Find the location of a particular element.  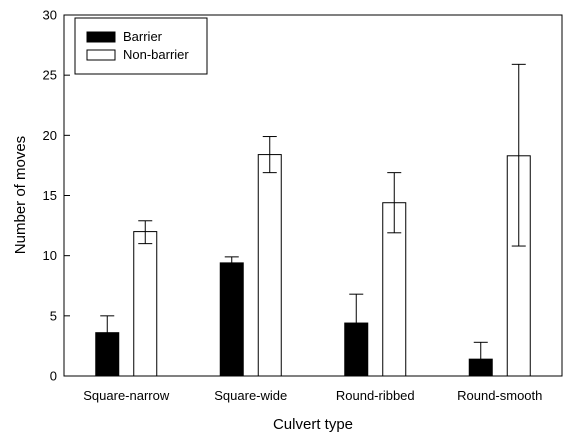

legend-label-non-barrier: Non-barrier is located at coordinates (156, 54).